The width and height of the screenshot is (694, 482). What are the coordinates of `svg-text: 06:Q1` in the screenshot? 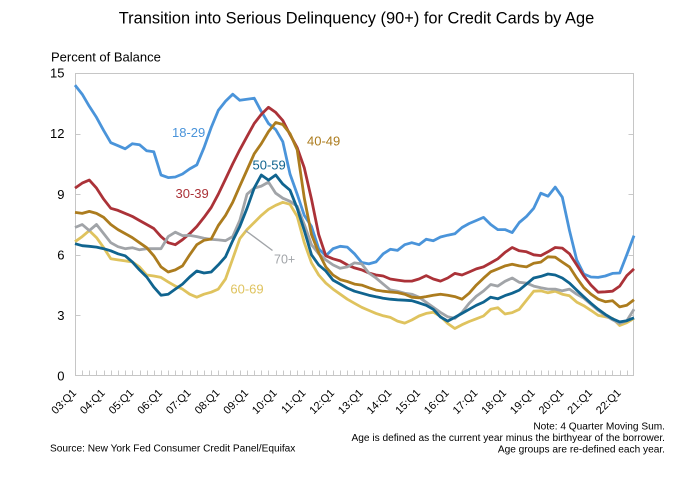 It's located at (150, 402).